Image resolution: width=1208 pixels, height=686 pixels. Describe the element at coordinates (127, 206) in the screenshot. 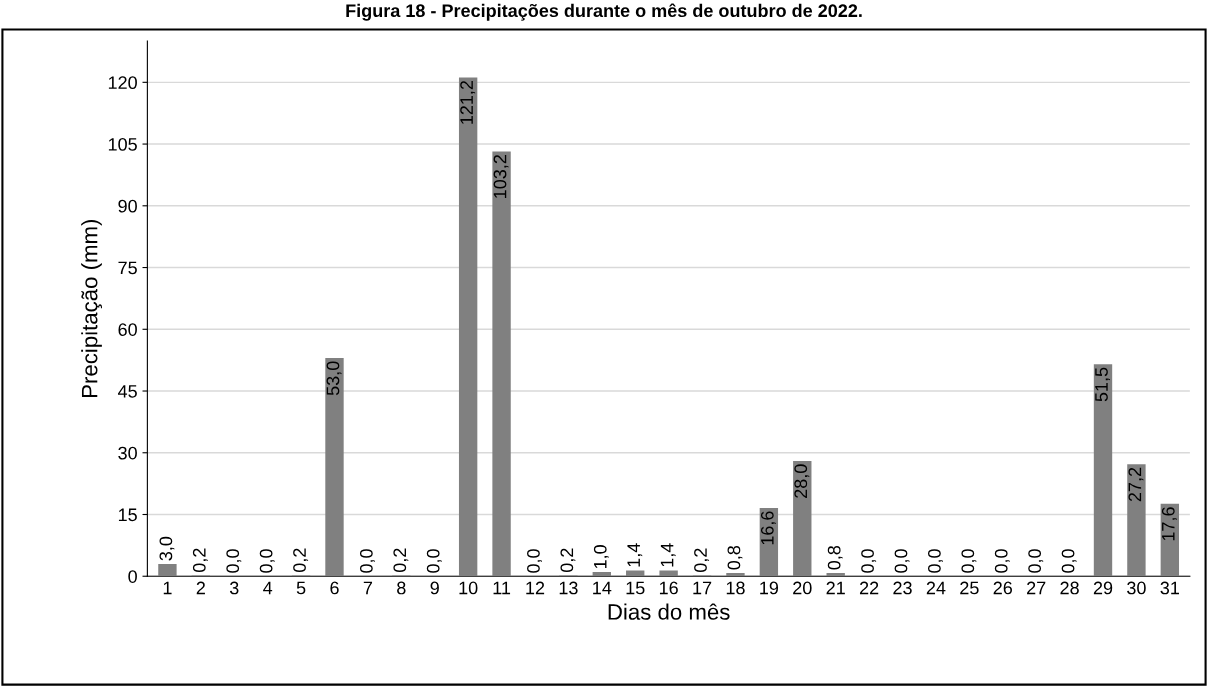

I see `y-tick-label: 90` at that location.